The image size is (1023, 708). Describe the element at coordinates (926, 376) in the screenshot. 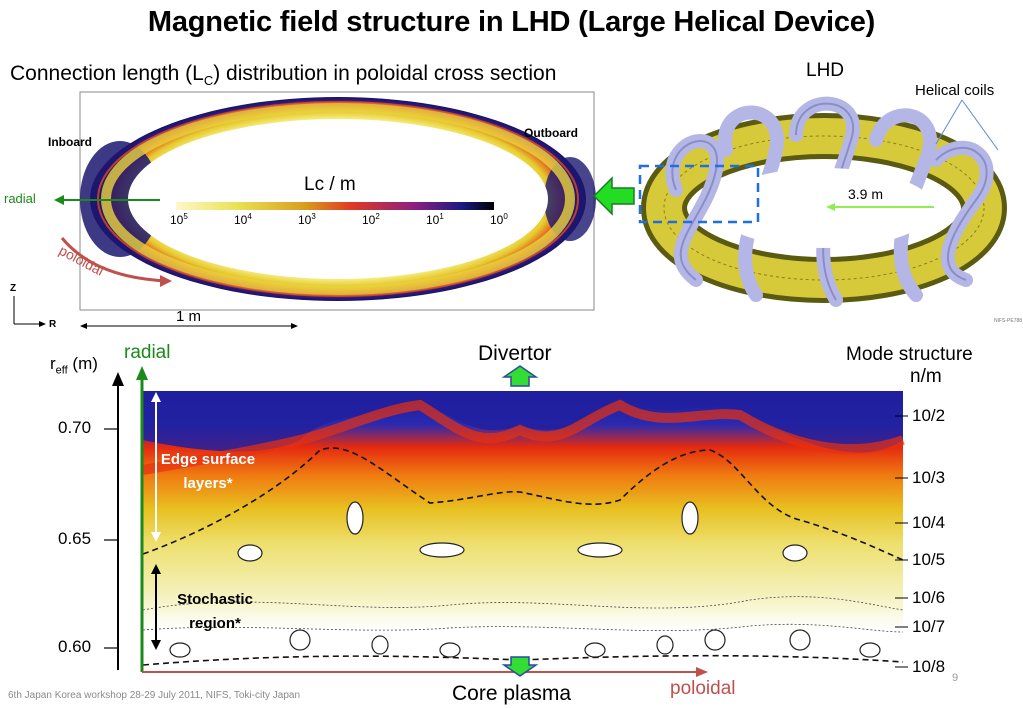

I see `mode-structure-subtitle: n/m` at that location.